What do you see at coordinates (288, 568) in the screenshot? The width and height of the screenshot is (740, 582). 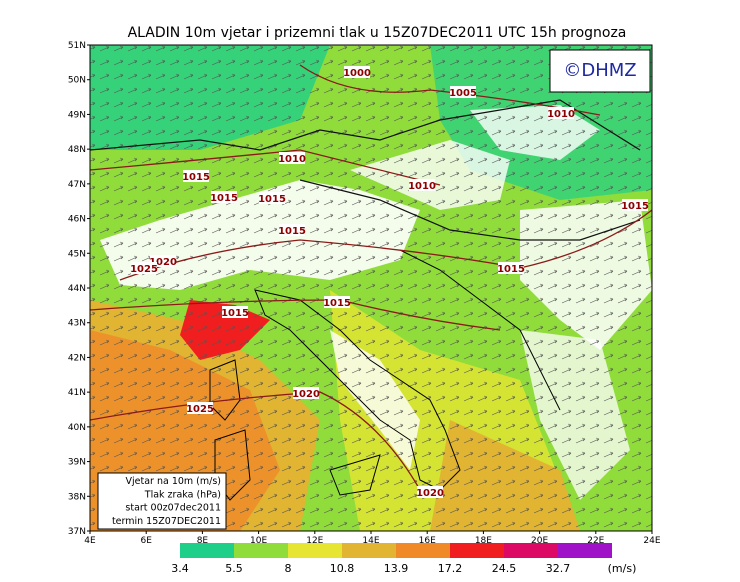 I see `colorbar-label: 8` at bounding box center [288, 568].